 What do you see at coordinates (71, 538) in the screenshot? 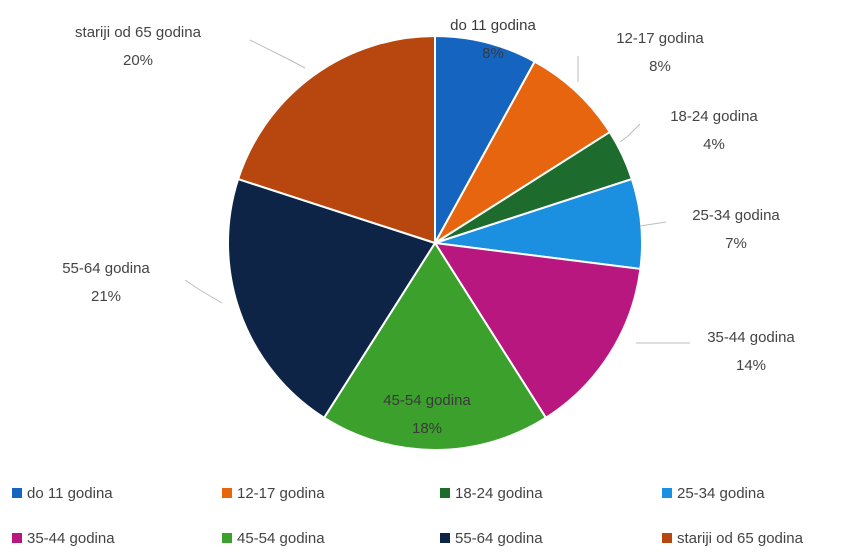
I see `legend-label-5: 35-44 godina` at bounding box center [71, 538].